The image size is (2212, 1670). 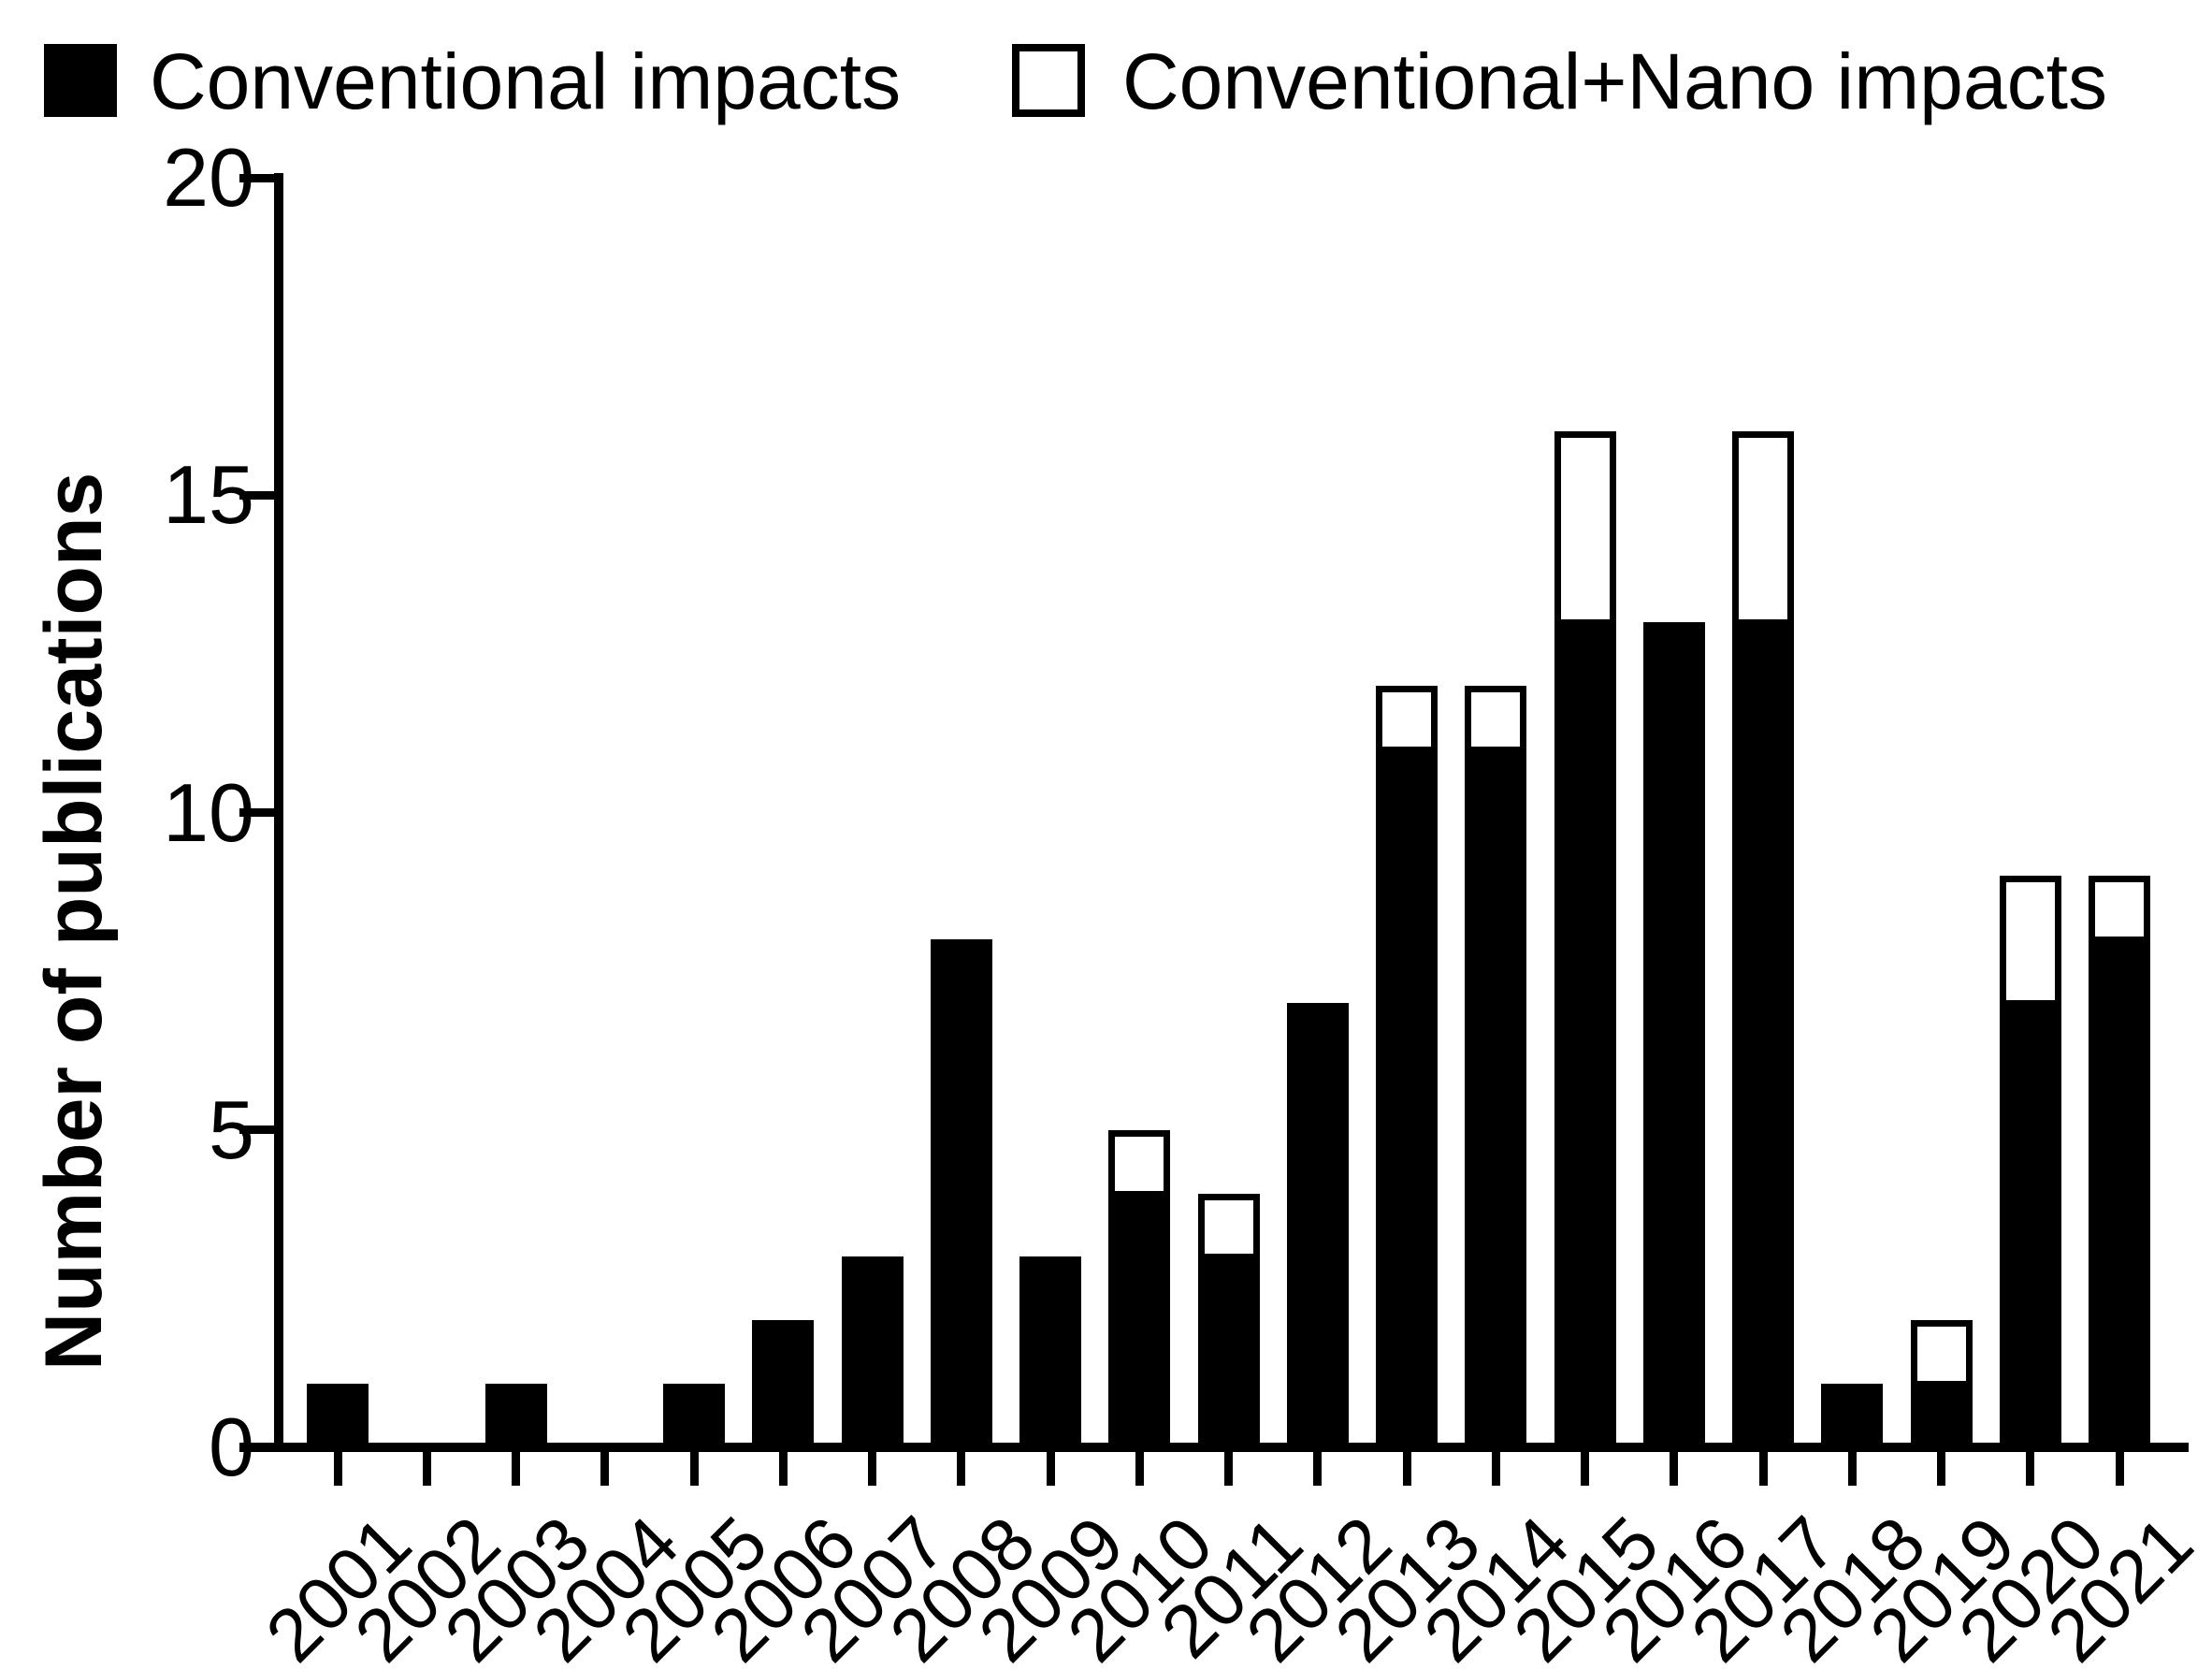 What do you see at coordinates (1496, 719) in the screenshot?
I see `bar-nano-segment-2014` at bounding box center [1496, 719].